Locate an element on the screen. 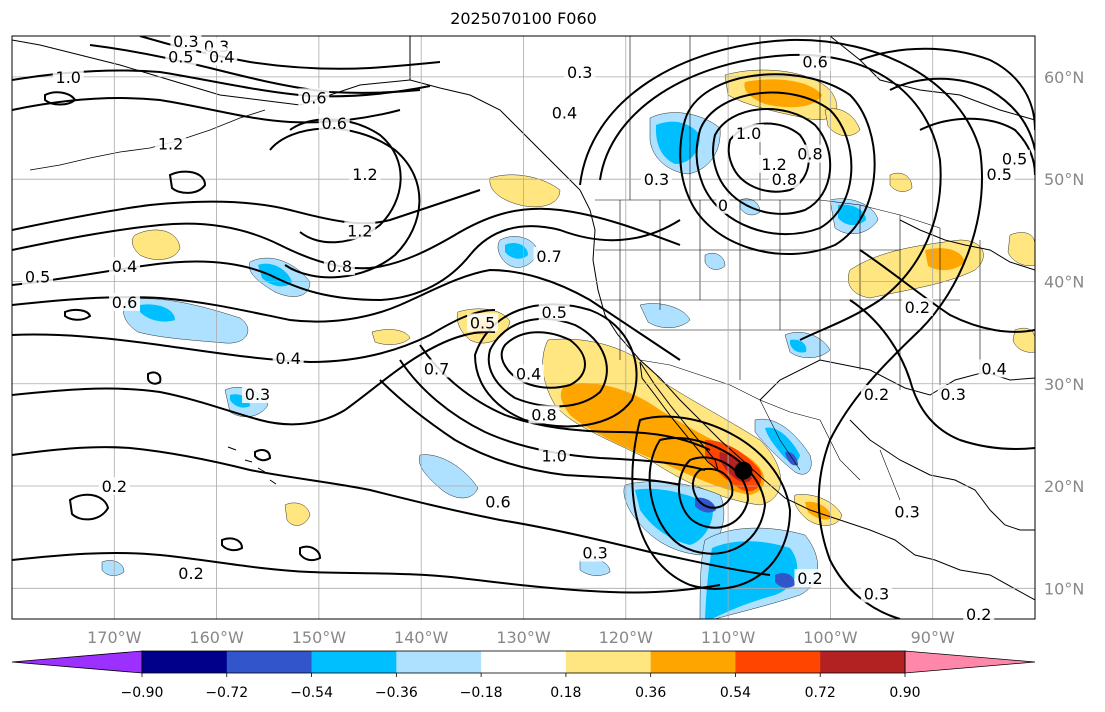 This screenshot has width=1105, height=712. lat-tick-label: 20°N is located at coordinates (1064, 486).